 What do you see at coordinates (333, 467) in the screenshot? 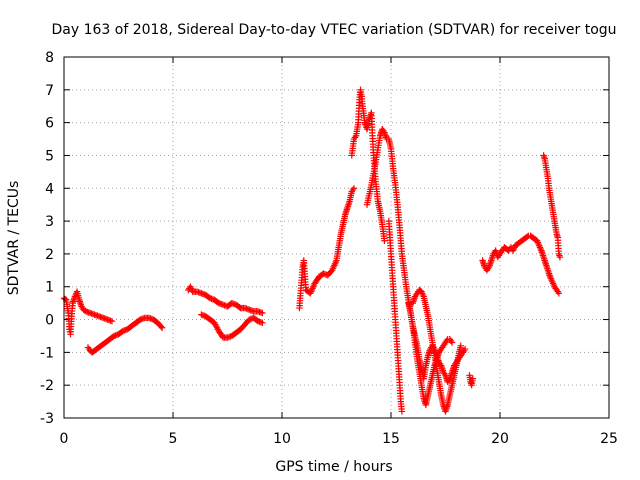
I see `x-axis-label: GPS time / hours` at bounding box center [333, 467].